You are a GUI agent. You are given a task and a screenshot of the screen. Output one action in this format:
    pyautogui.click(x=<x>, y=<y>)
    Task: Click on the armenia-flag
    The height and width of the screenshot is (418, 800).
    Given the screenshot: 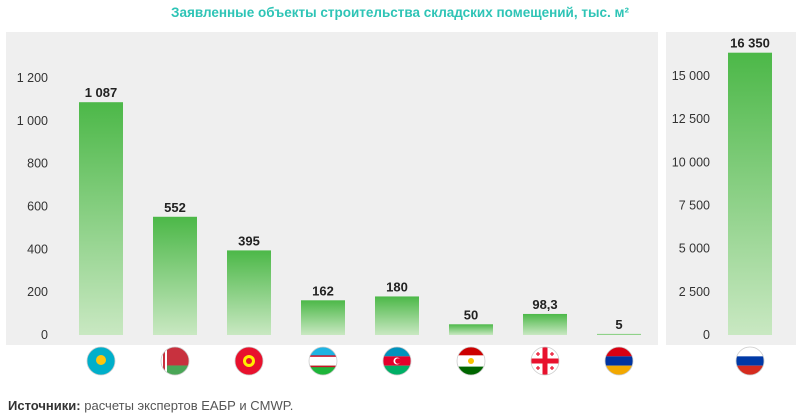 What is the action you would take?
    pyautogui.click(x=619, y=361)
    